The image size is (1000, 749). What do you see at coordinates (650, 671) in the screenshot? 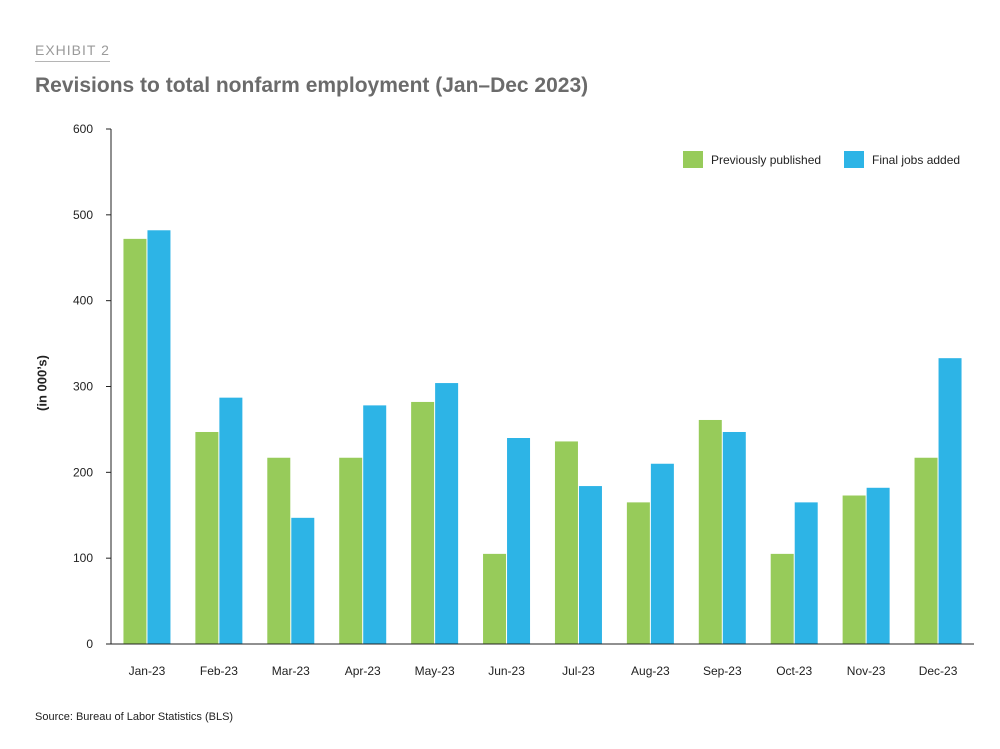
I see `x-tick-label: Aug-23` at bounding box center [650, 671].